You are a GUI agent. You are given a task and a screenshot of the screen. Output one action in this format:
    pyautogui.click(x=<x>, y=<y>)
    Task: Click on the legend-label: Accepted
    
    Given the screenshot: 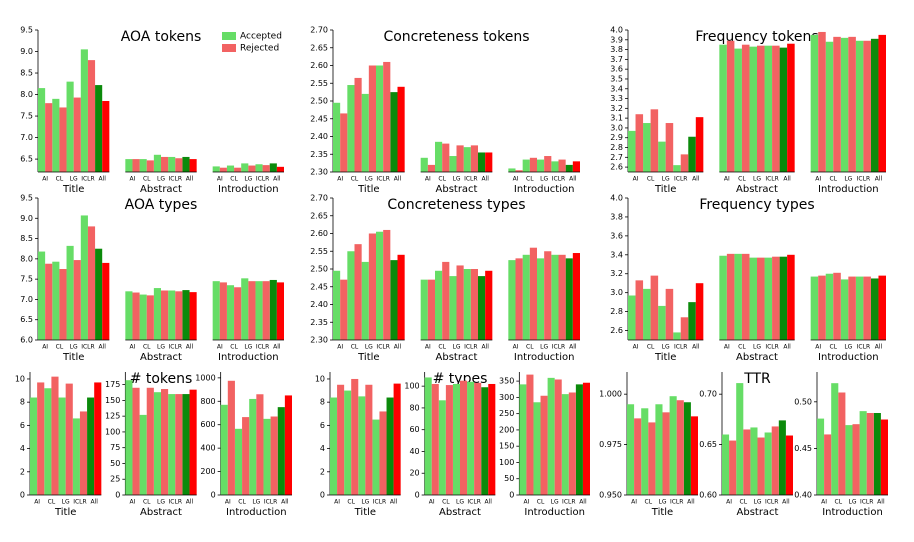 What is the action you would take?
    pyautogui.click(x=261, y=37)
    